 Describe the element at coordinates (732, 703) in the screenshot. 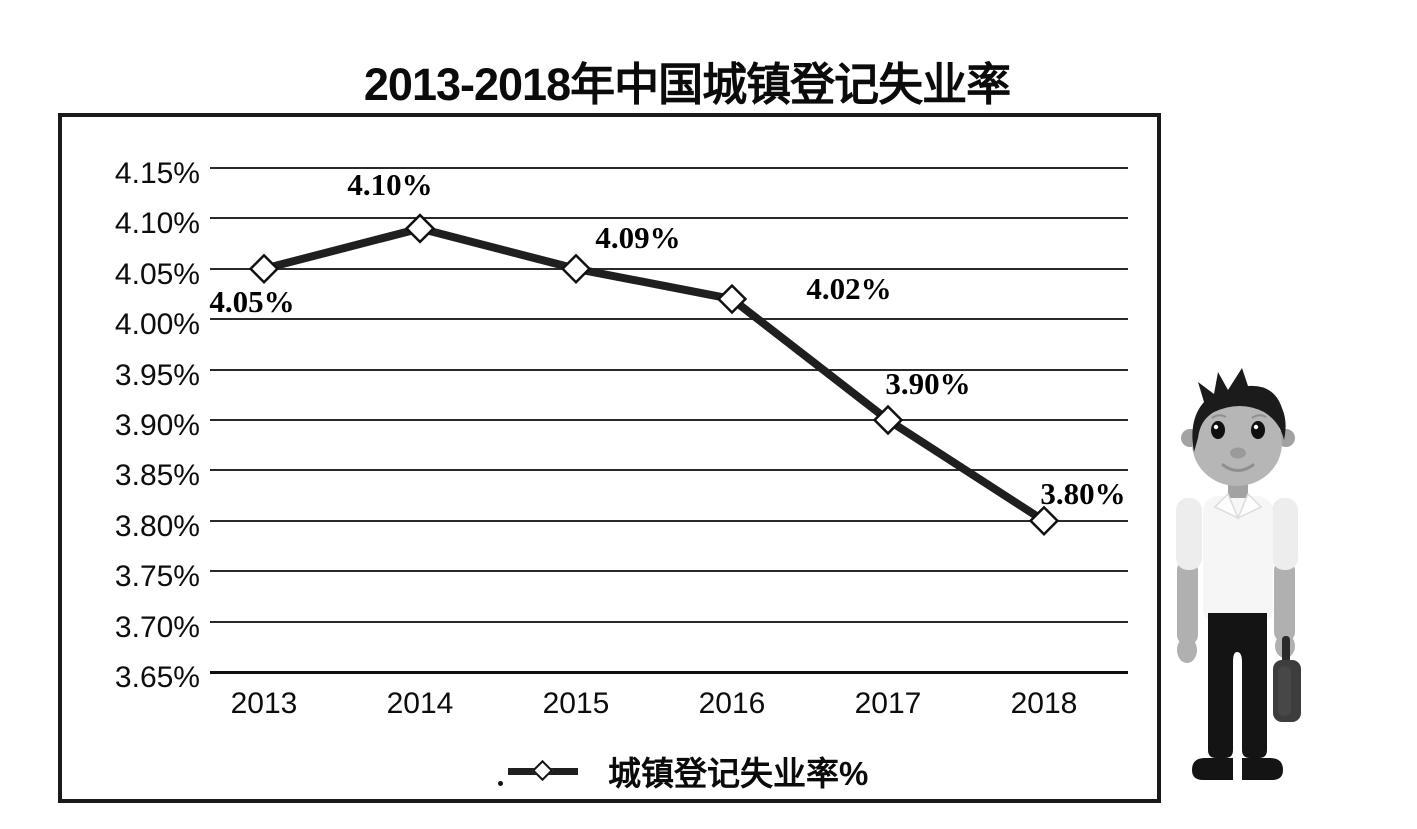

I see `x-tick-label: 2016` at that location.